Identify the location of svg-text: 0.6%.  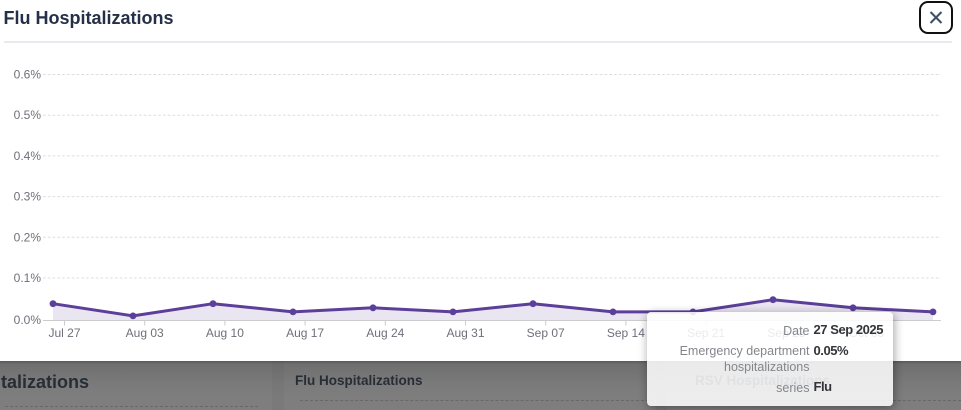
(28, 75).